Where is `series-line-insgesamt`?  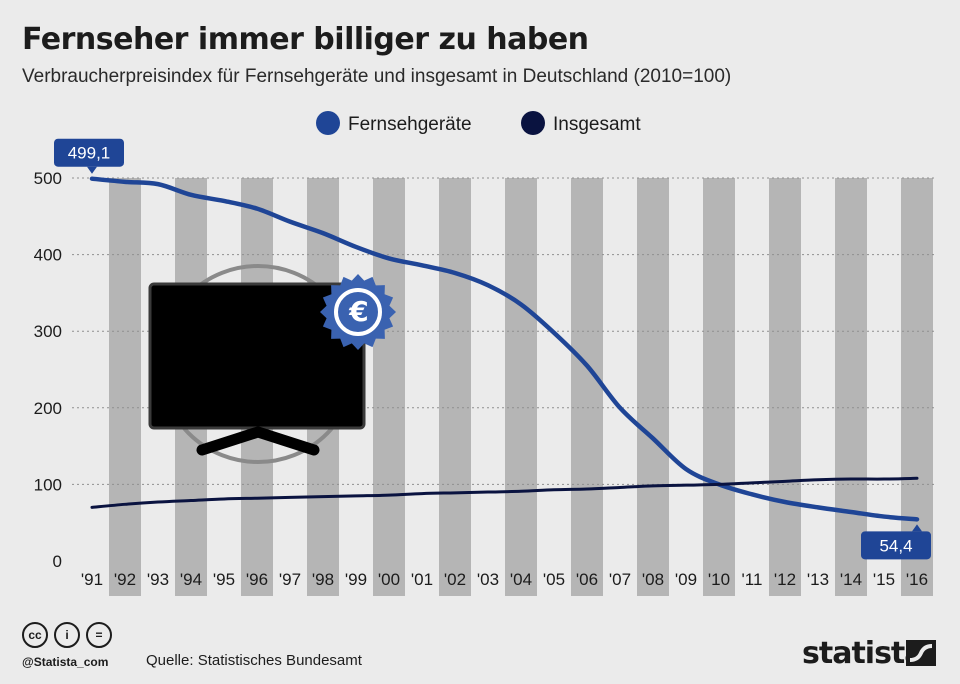 series-line-insgesamt is located at coordinates (504, 492).